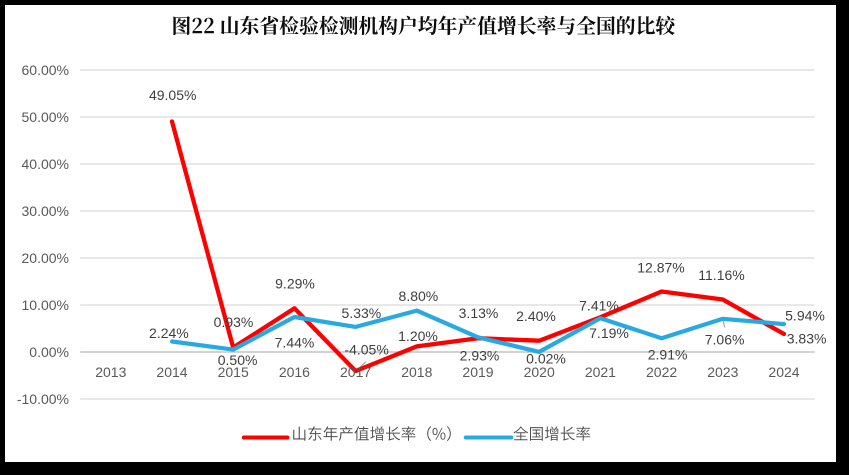 The height and width of the screenshot is (475, 849). What do you see at coordinates (661, 372) in the screenshot?
I see `svg-text: 2022` at bounding box center [661, 372].